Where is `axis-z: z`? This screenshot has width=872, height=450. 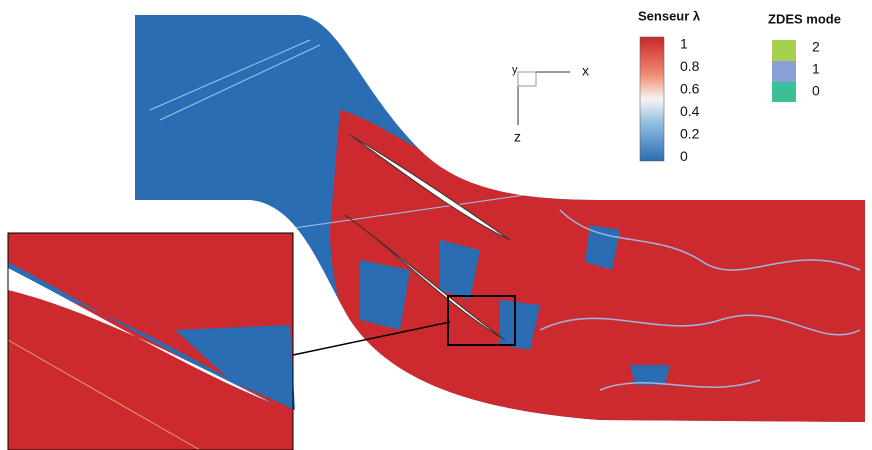 axis-z: z is located at coordinates (517, 137).